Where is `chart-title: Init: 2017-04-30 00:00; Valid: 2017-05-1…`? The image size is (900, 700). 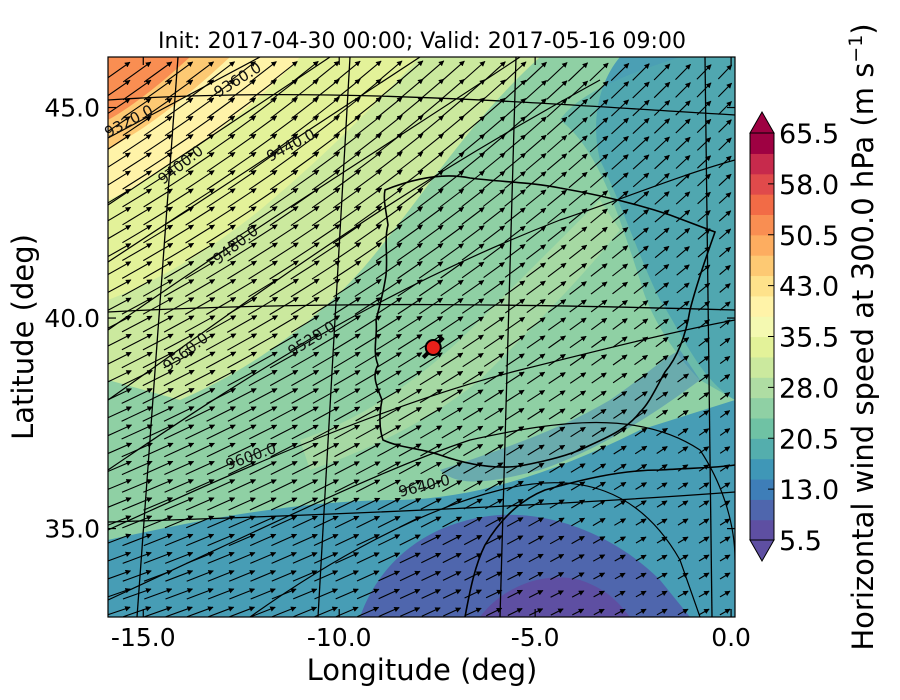
chart-title: Init: 2017-04-30 00:00; Valid: 2017-05-1… is located at coordinates (422, 41).